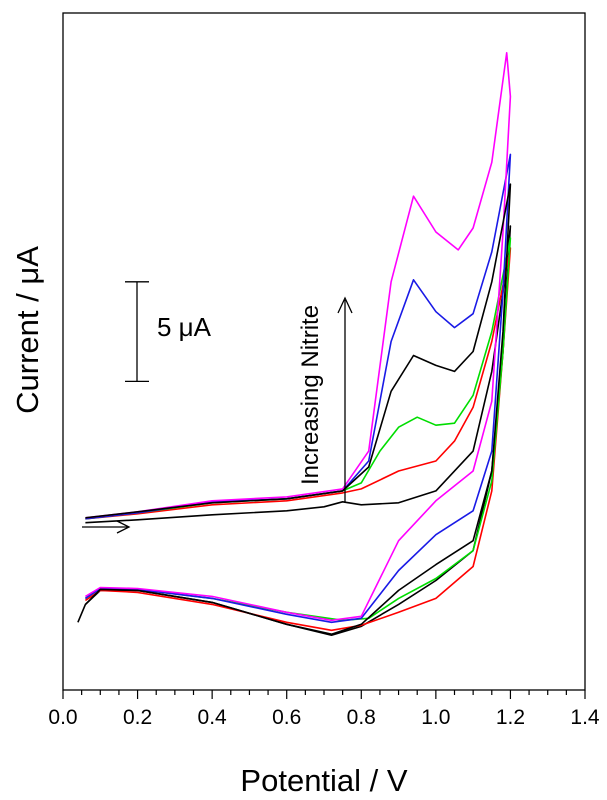 The width and height of the screenshot is (607, 800). What do you see at coordinates (324, 694) in the screenshot?
I see `x-axis-ticks` at bounding box center [324, 694].